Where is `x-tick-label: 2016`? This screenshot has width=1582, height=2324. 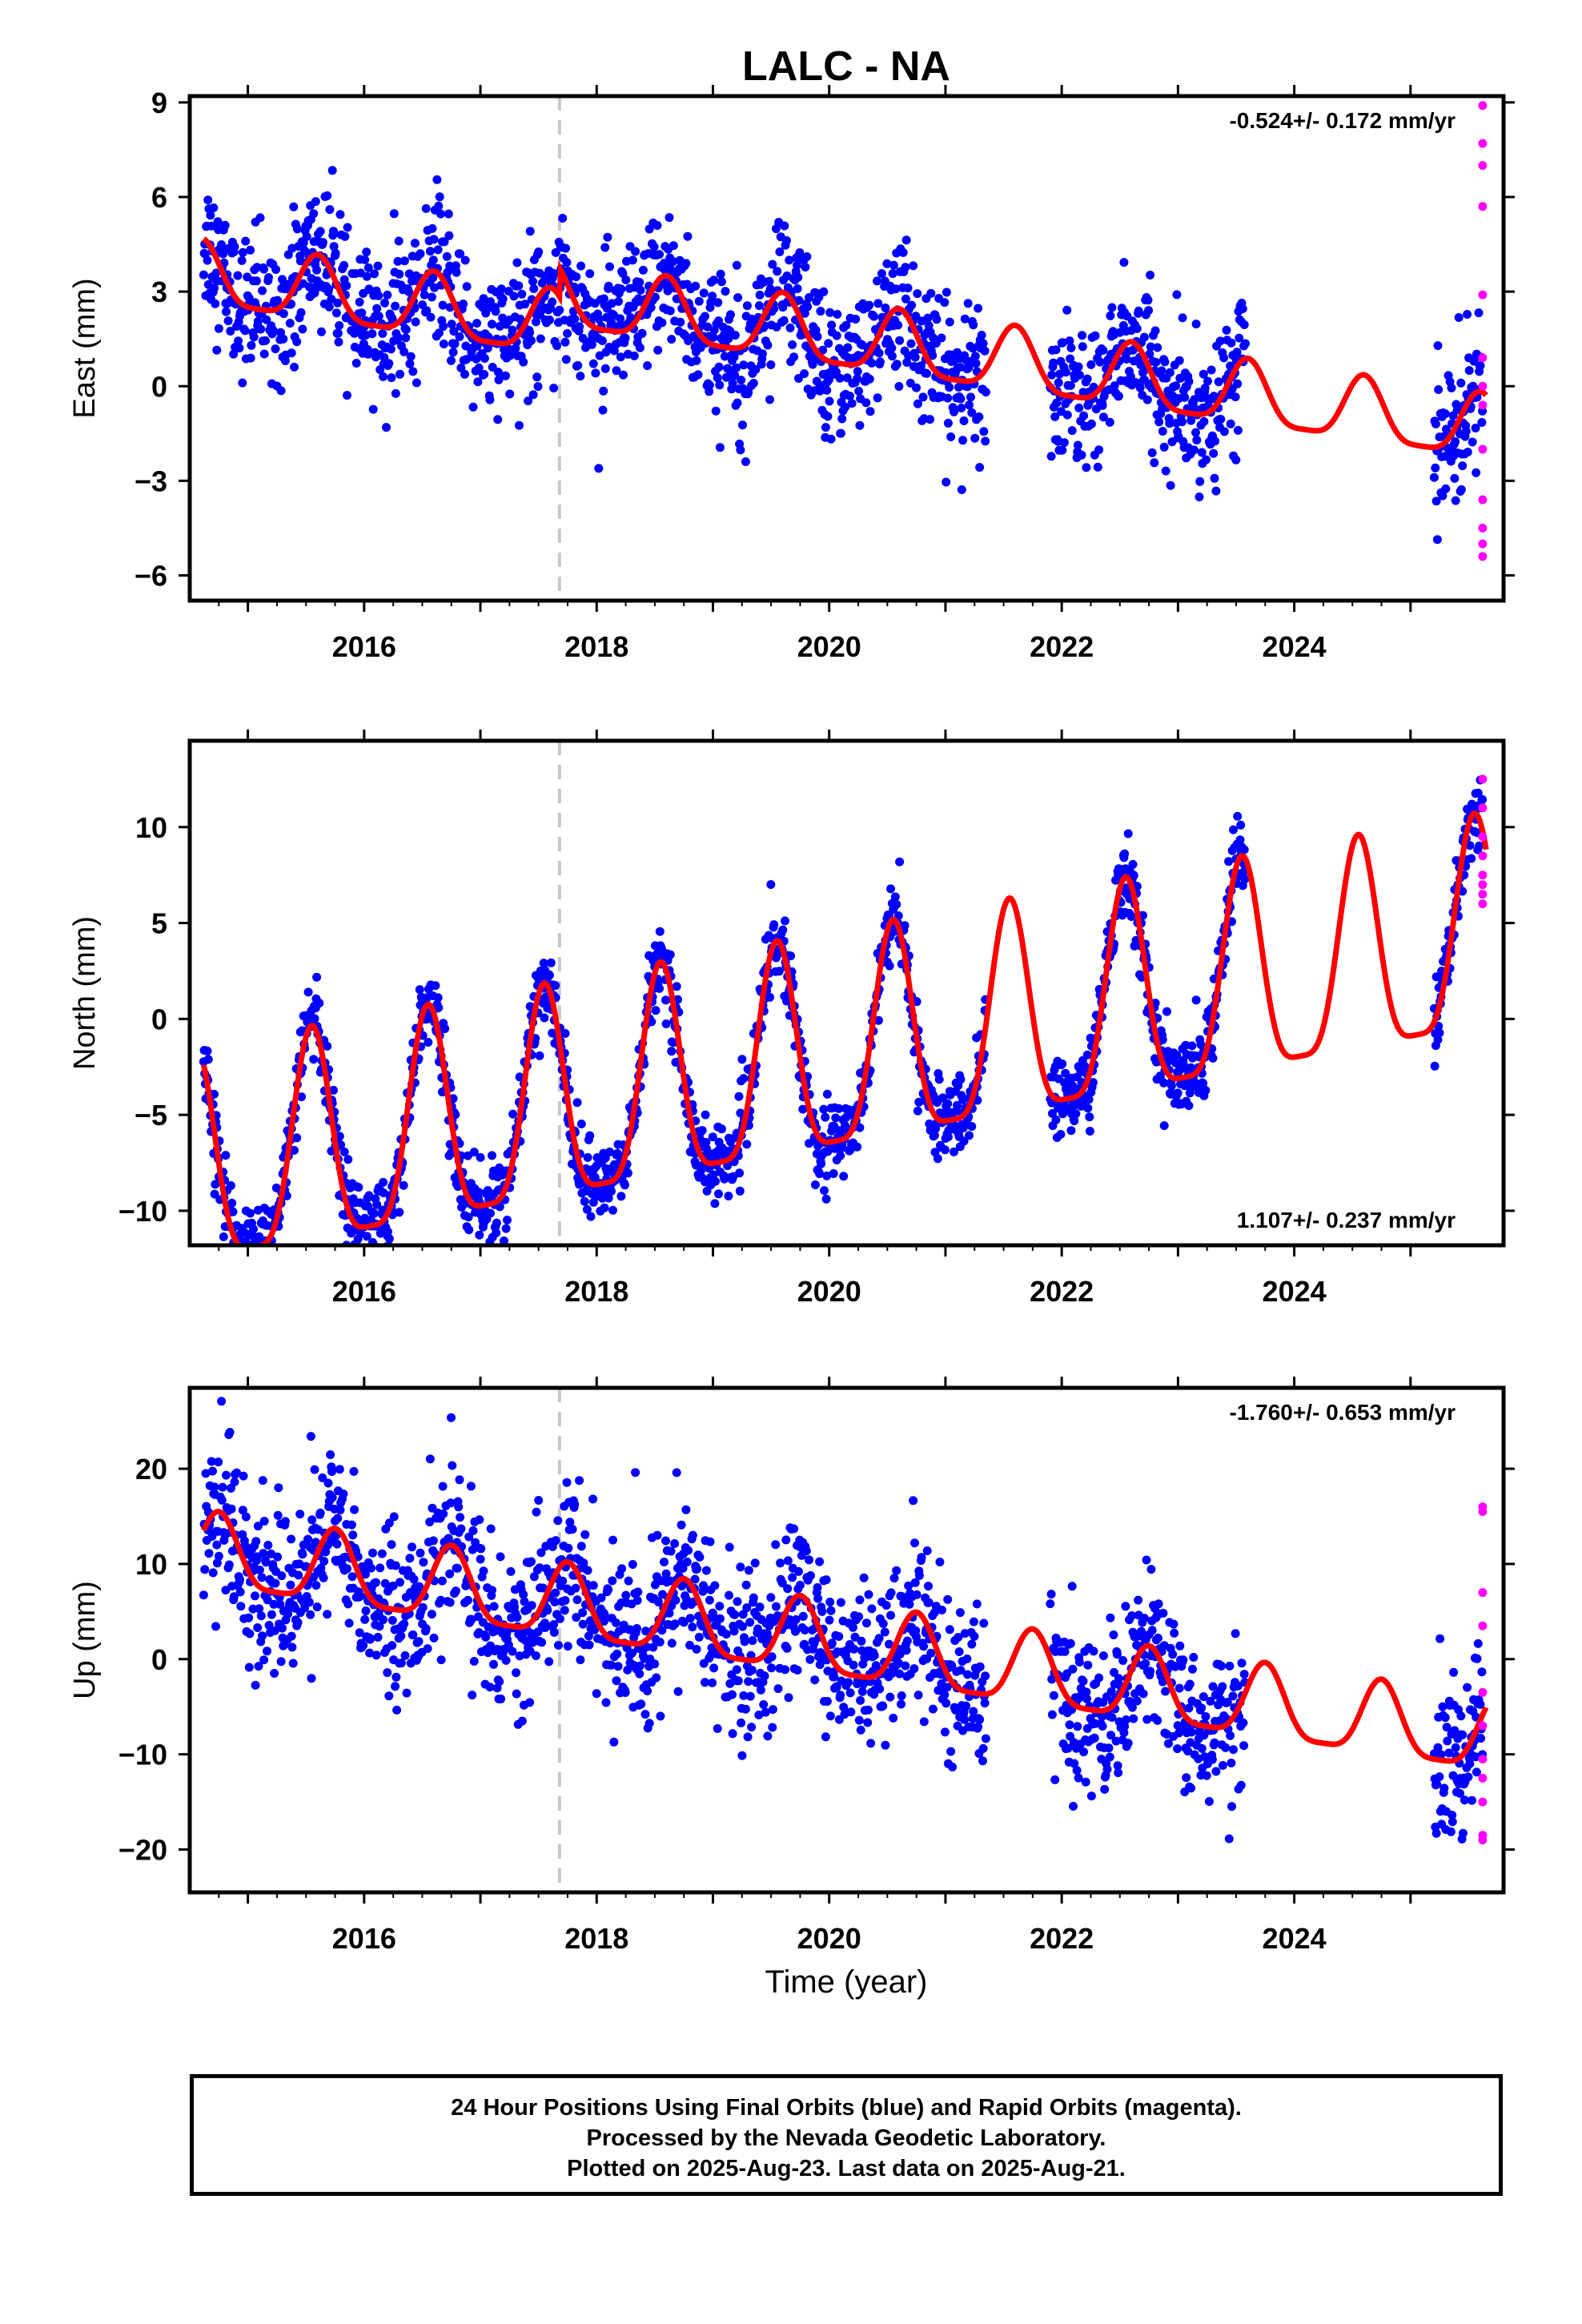
x-tick-label: 2016 is located at coordinates (364, 646).